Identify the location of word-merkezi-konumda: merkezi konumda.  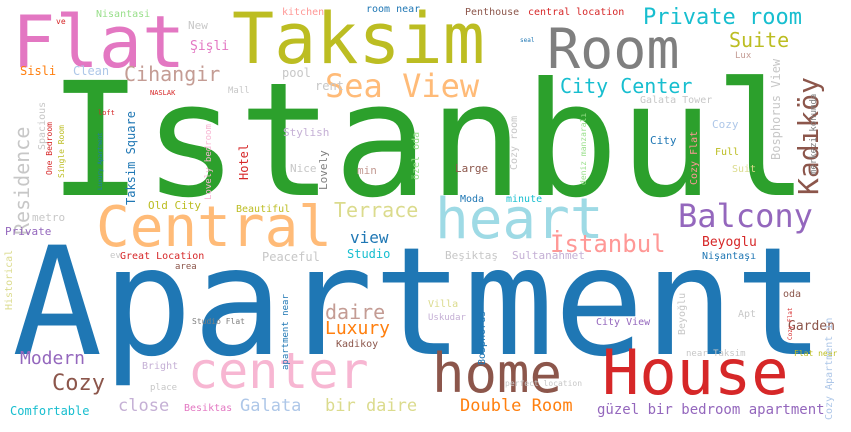
(814, 134).